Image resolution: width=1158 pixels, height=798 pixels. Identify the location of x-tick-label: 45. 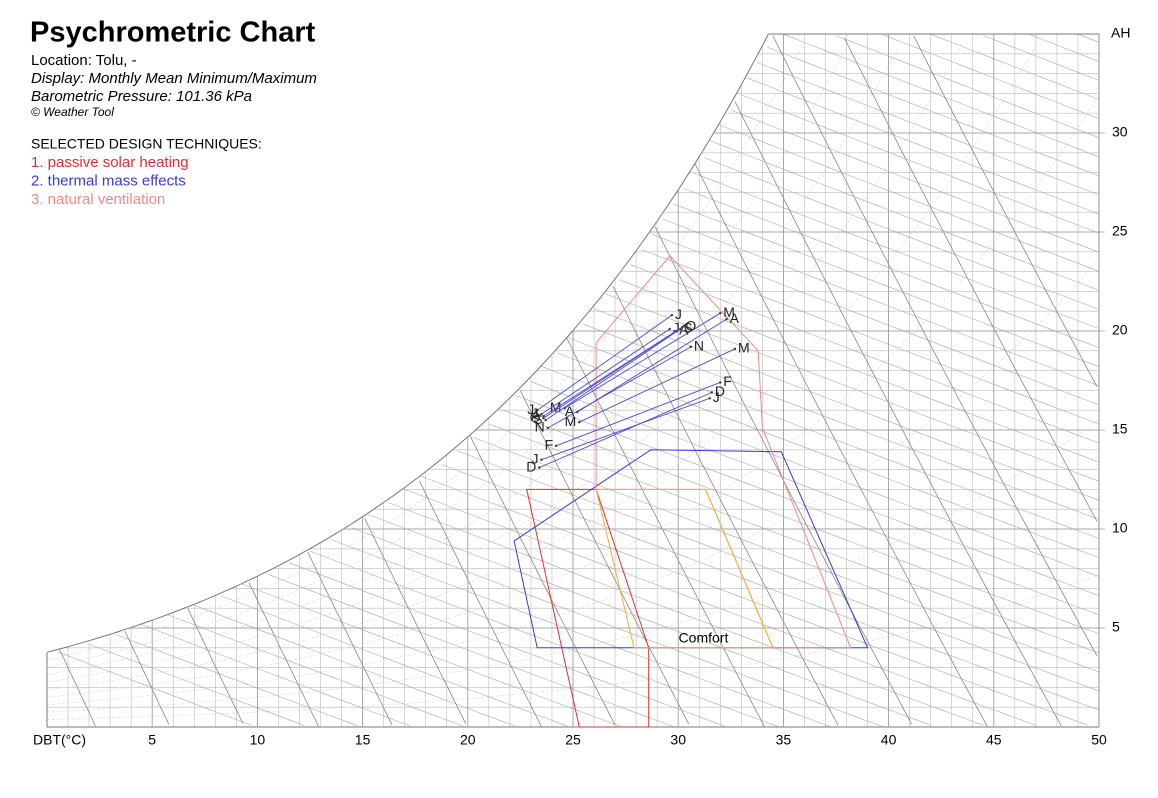
(994, 740).